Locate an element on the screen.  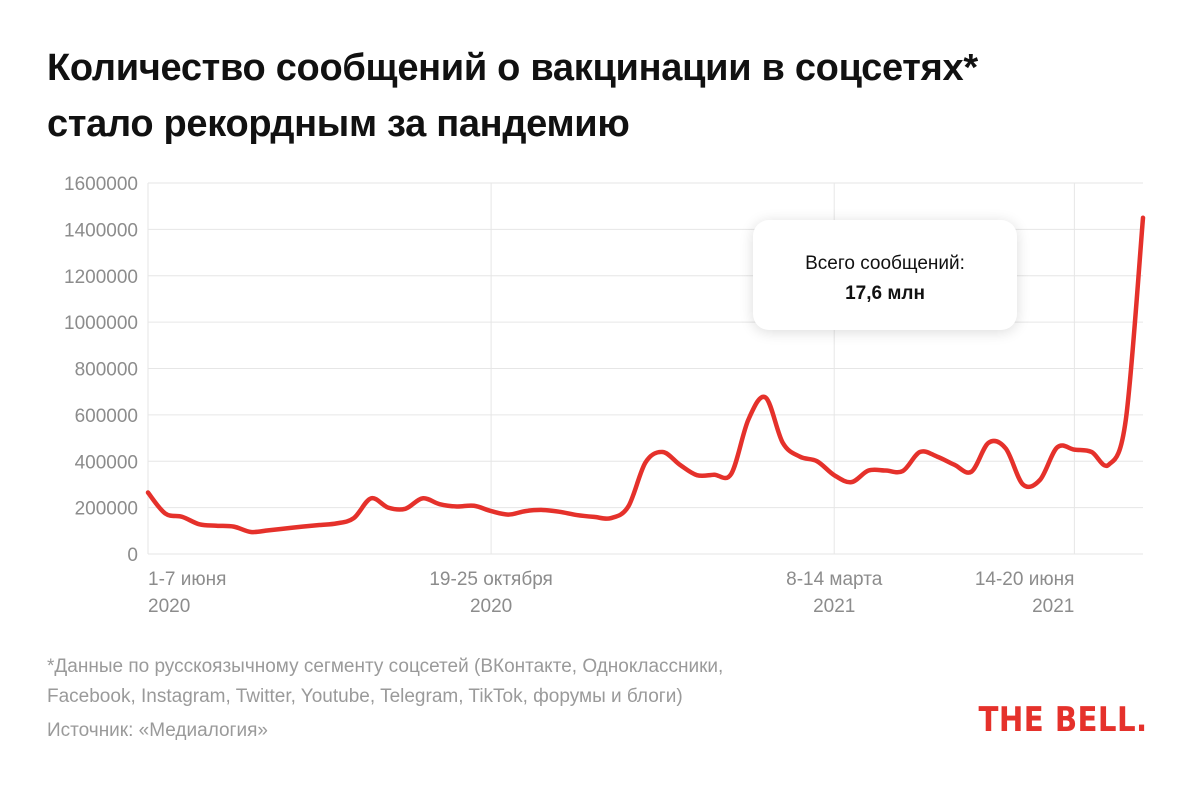
y-tick-label: 600000 is located at coordinates (106, 416).